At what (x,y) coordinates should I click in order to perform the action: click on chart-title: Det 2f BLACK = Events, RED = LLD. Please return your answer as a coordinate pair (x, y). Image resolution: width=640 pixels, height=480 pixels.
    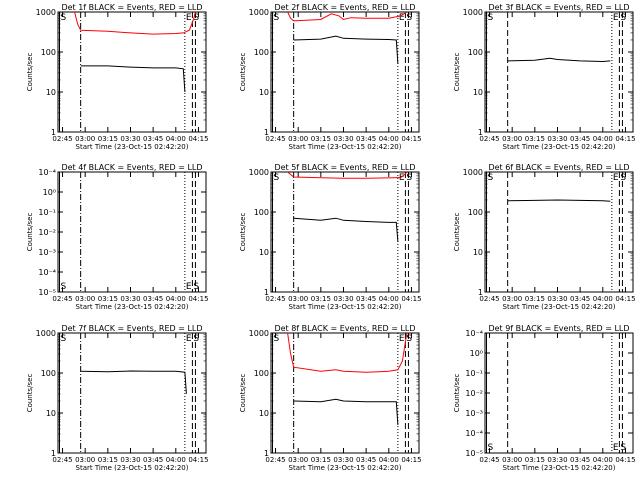
    Looking at the image, I should click on (344, 7).